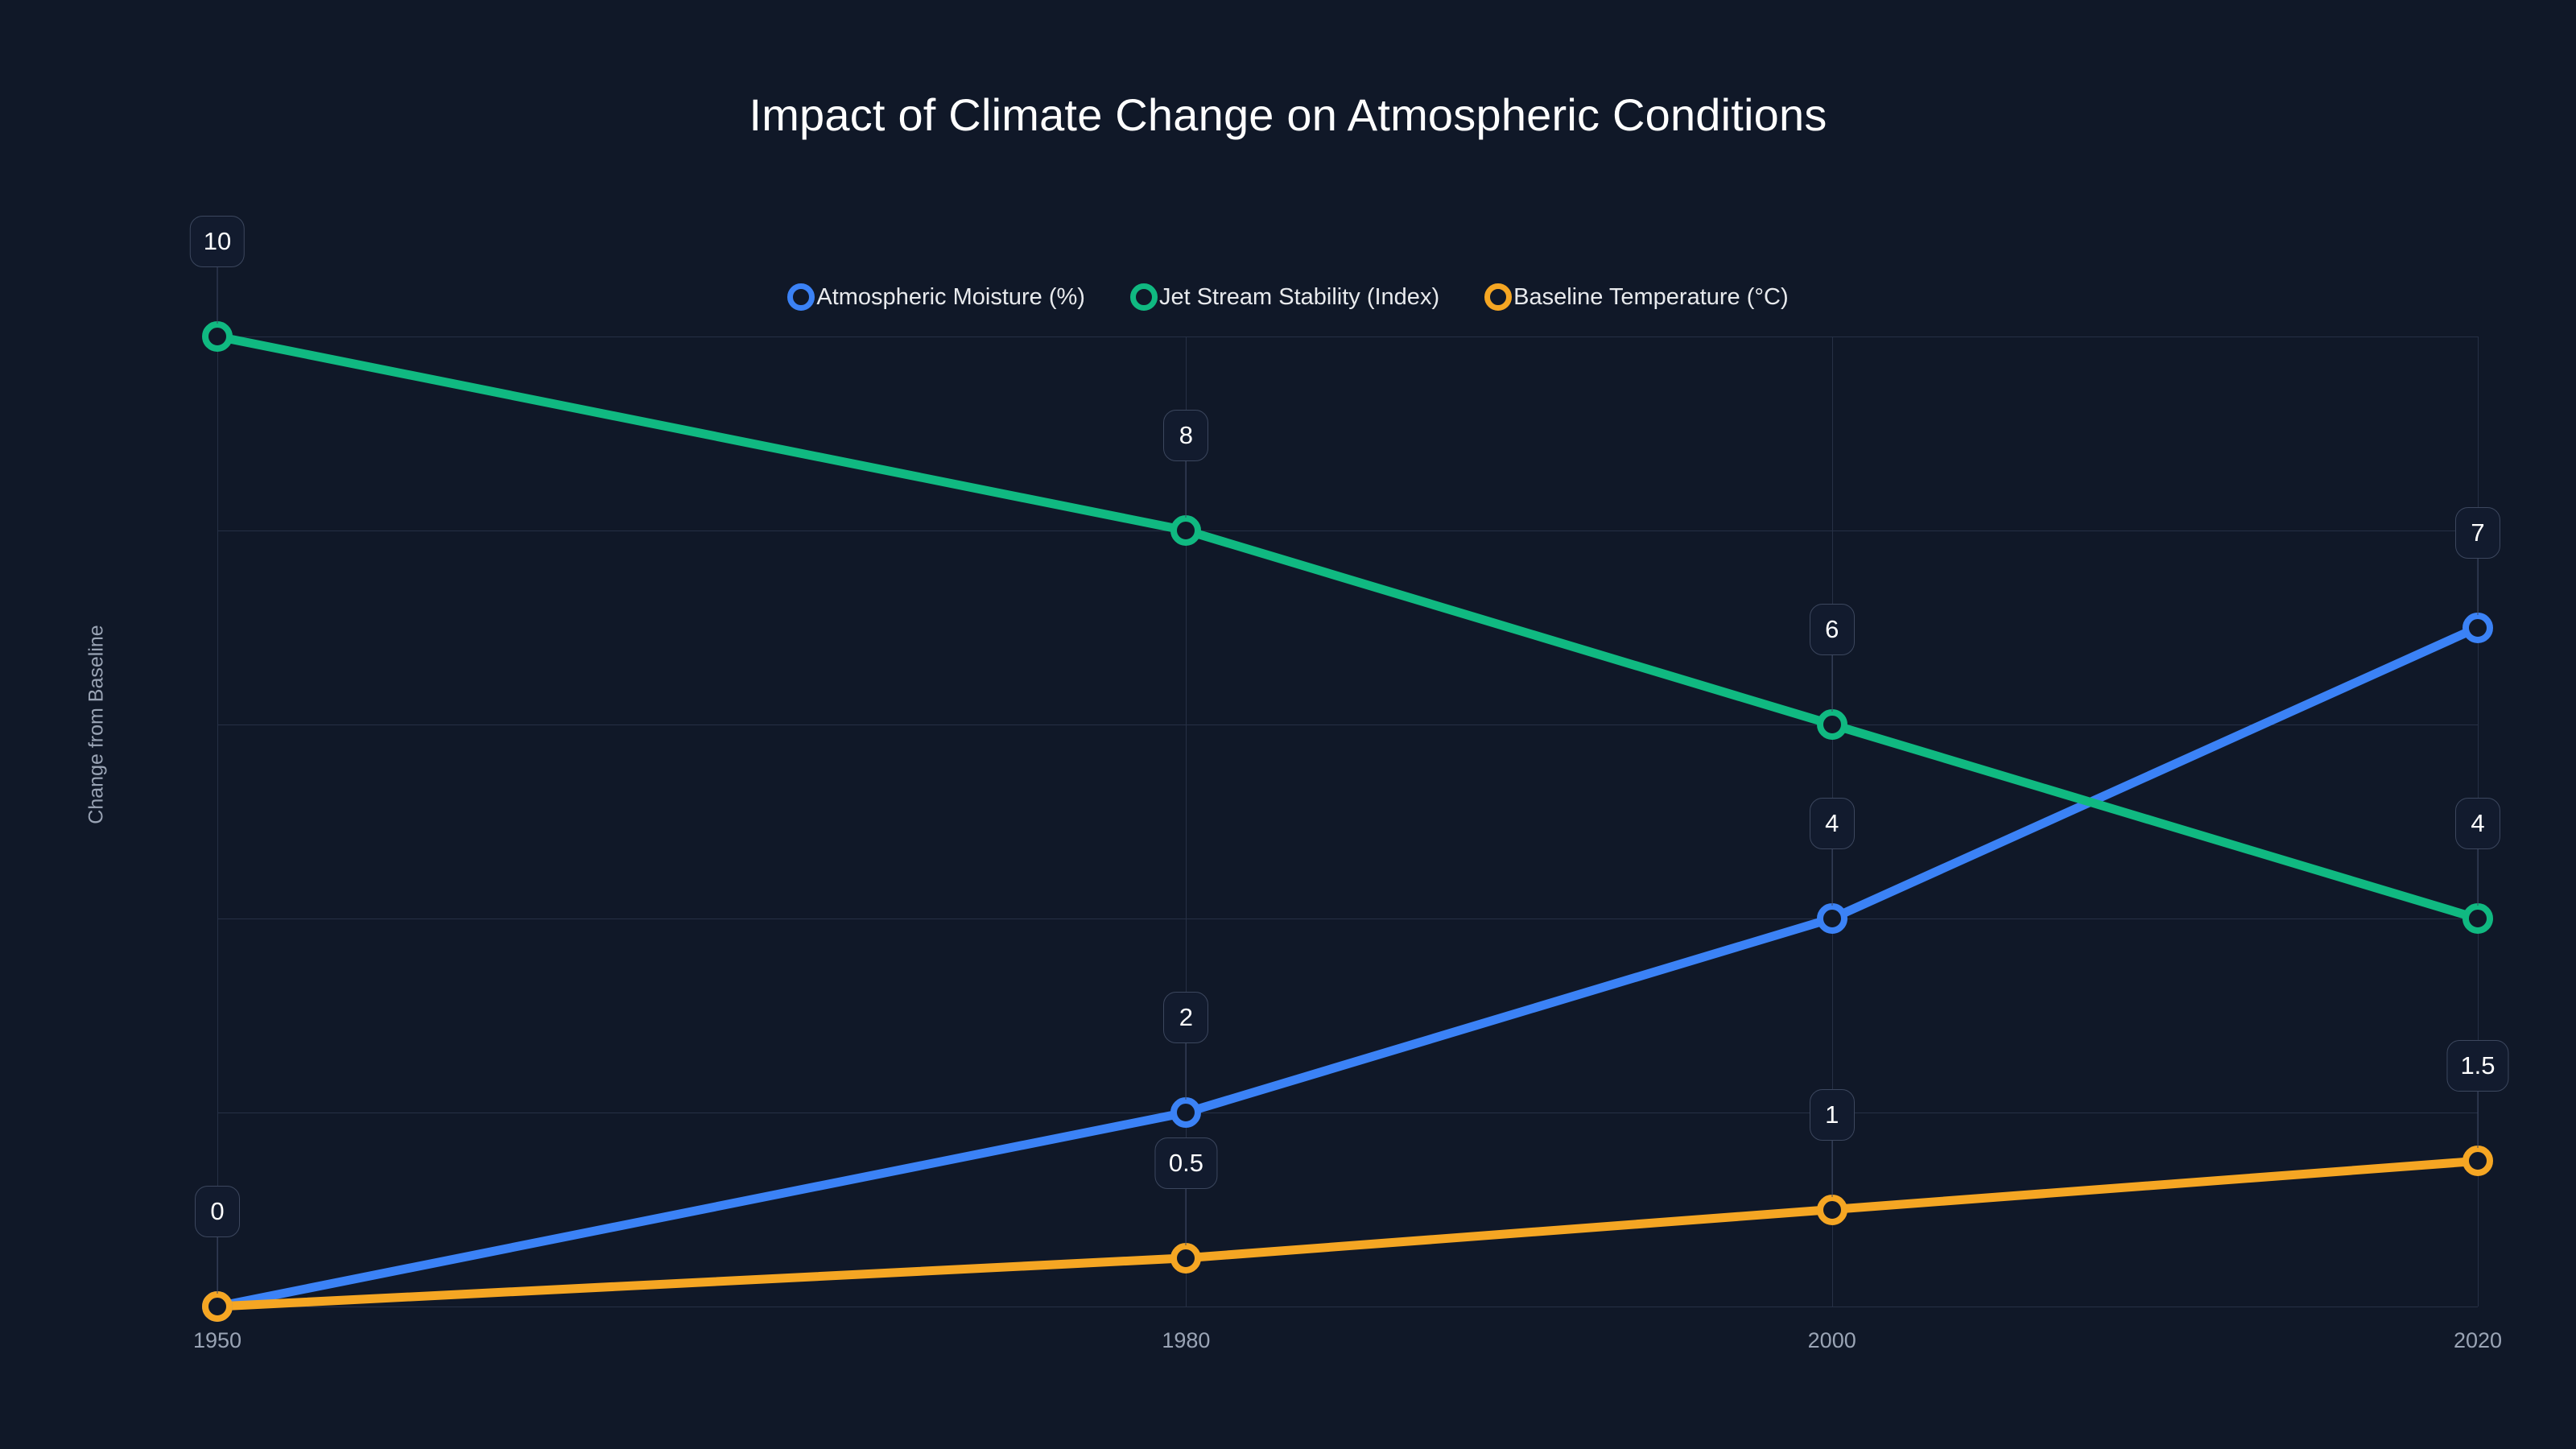  What do you see at coordinates (217, 242) in the screenshot?
I see `data-point-label: 10` at bounding box center [217, 242].